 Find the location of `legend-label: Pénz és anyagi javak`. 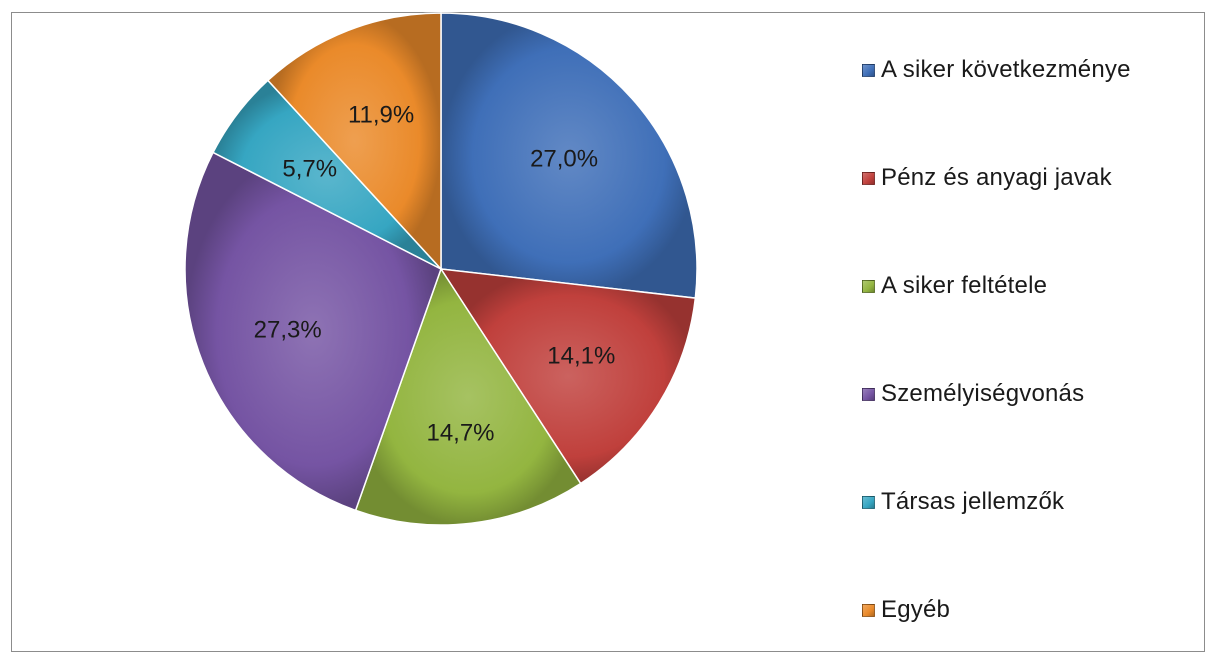

legend-label: Pénz és anyagi javak is located at coordinates (996, 177).